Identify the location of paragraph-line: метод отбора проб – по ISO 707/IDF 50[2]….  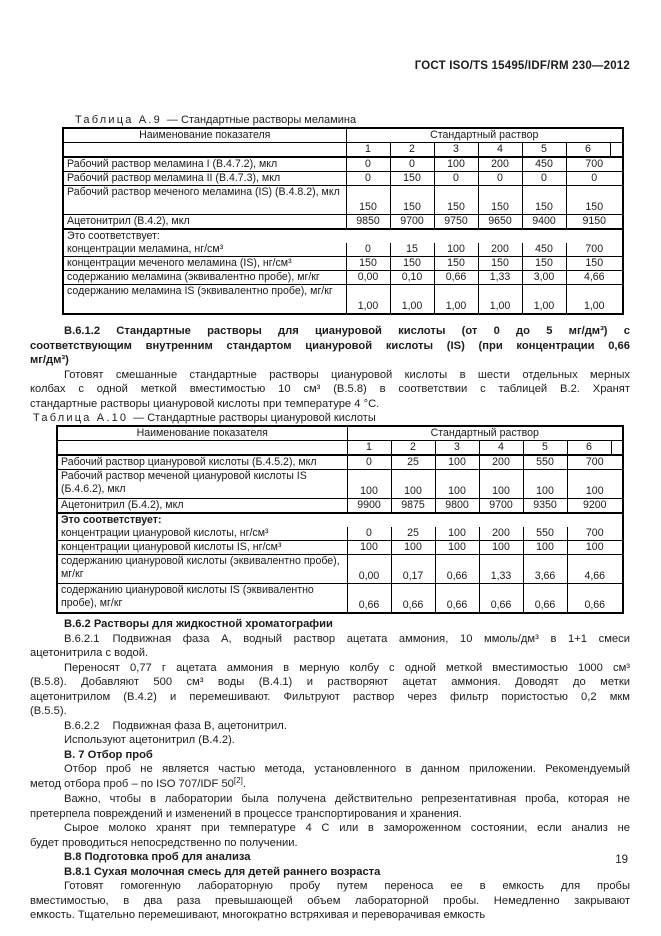
(330, 784).